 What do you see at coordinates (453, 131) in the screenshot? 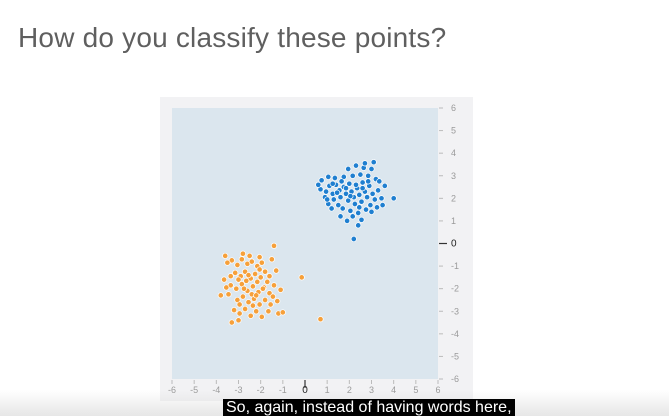
I see `y-tick-label: 5` at bounding box center [453, 131].